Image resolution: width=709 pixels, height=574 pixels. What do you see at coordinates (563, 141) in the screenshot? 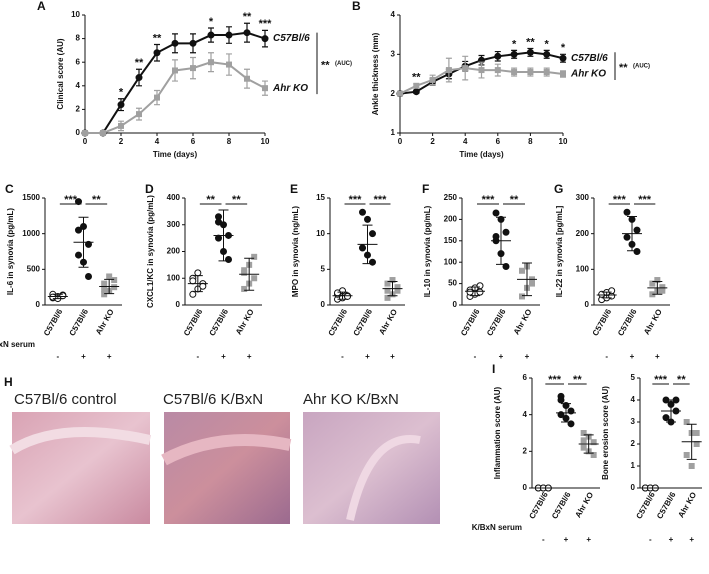
I see `x-tick-label: 10` at bounding box center [563, 141].